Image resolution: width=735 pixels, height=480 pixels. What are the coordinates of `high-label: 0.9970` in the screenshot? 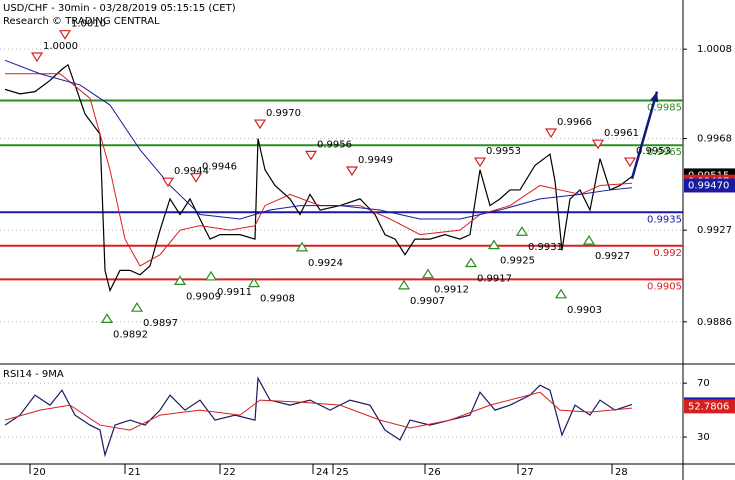 It's located at (283, 113).